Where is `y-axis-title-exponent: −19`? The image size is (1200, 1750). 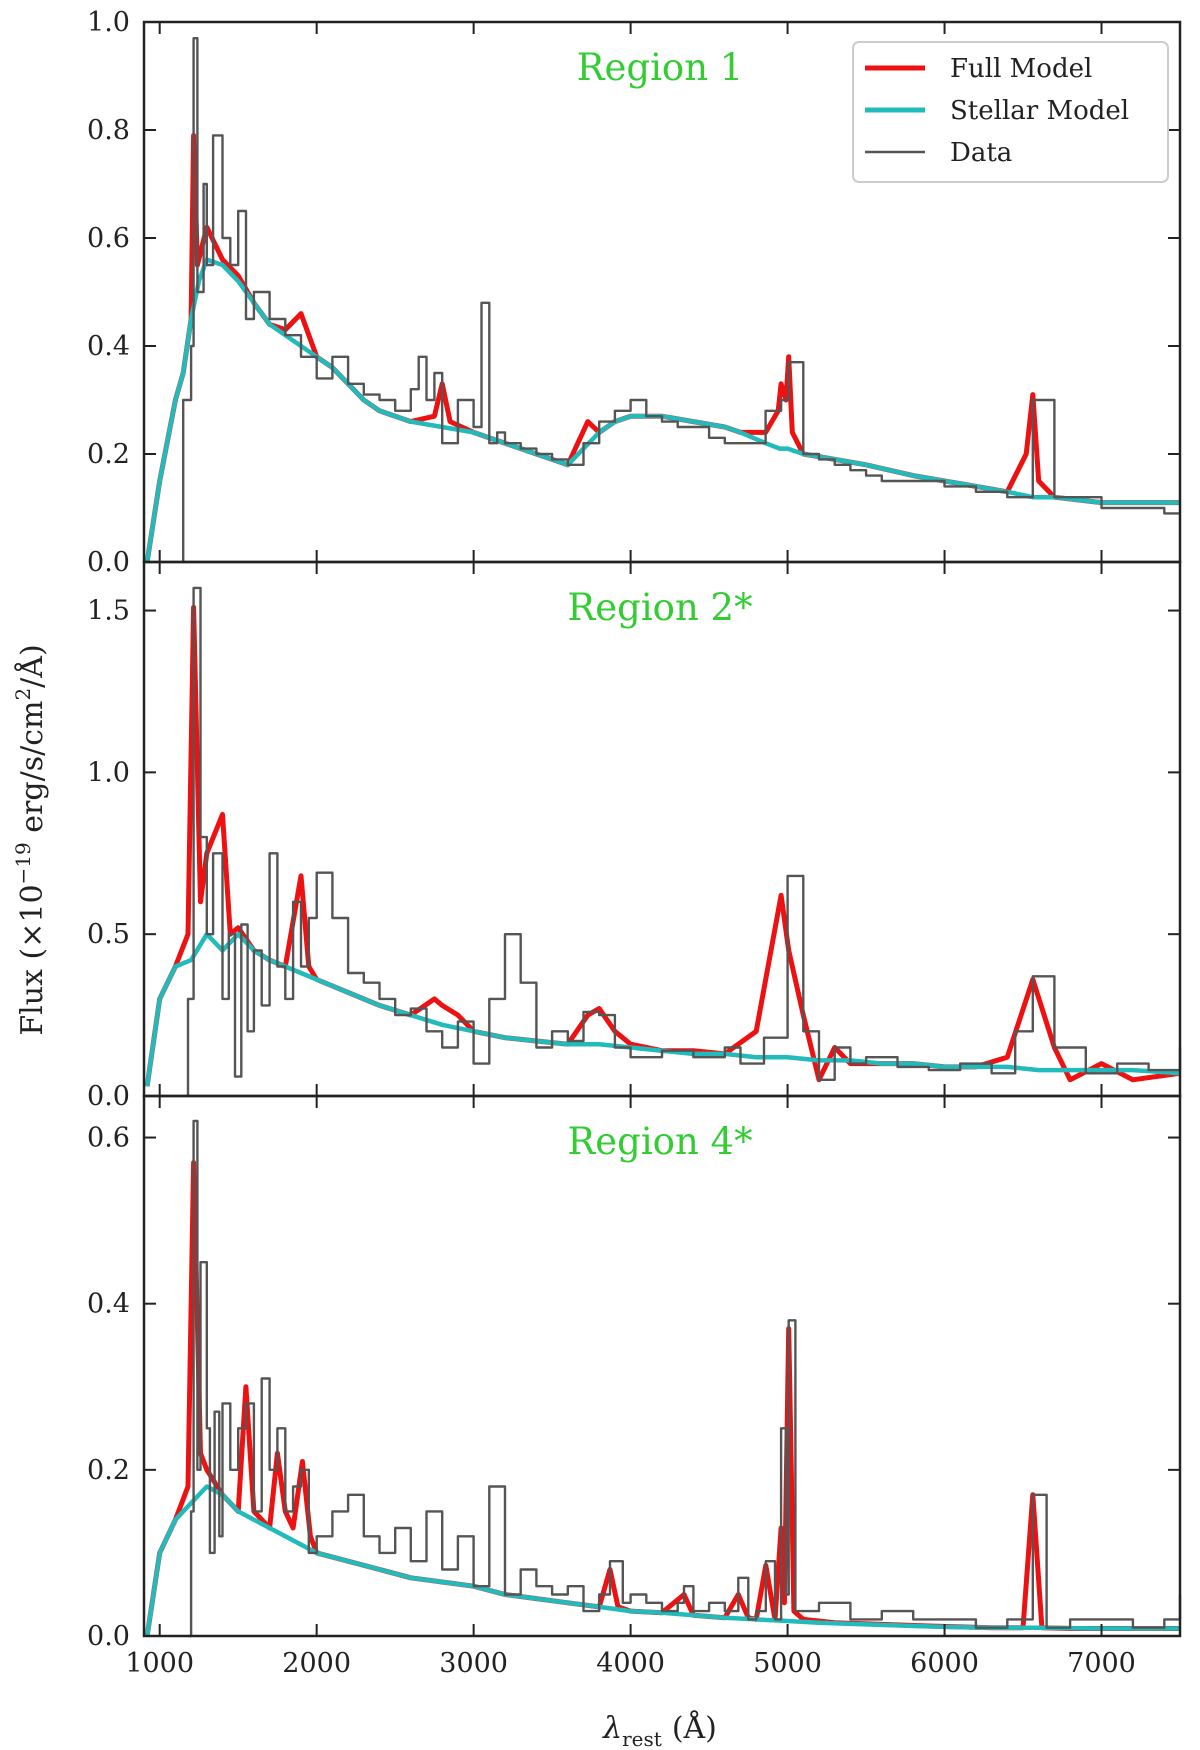 y-axis-title-exponent: −19 is located at coordinates (23, 863).